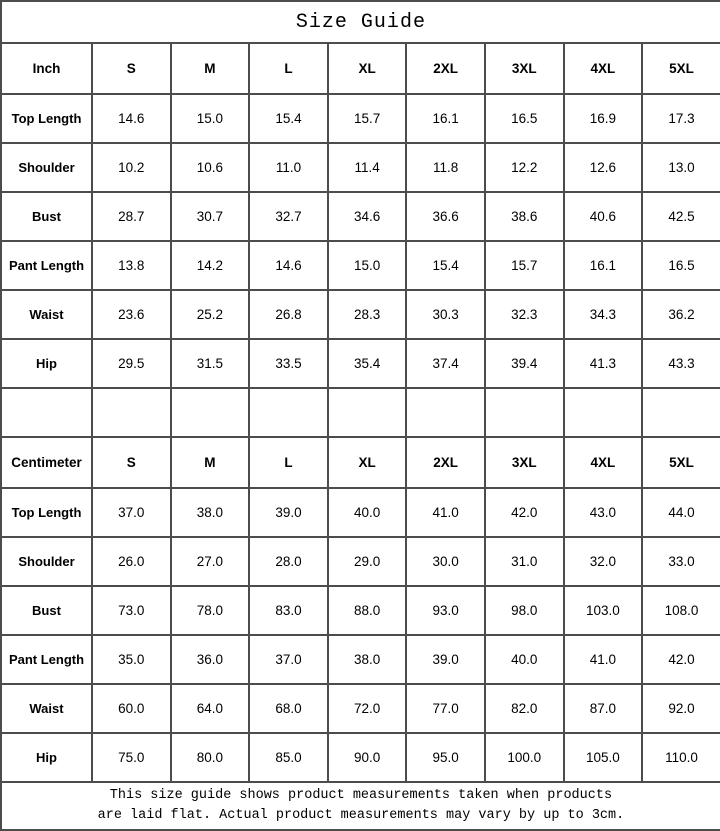 This screenshot has height=831, width=720. Describe the element at coordinates (524, 659) in the screenshot. I see `measurement-value: 40.0` at that location.